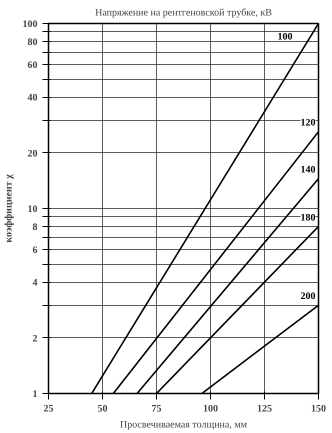 The height and width of the screenshot is (433, 332). I want to click on y-tick-label: 80, so click(33, 42).